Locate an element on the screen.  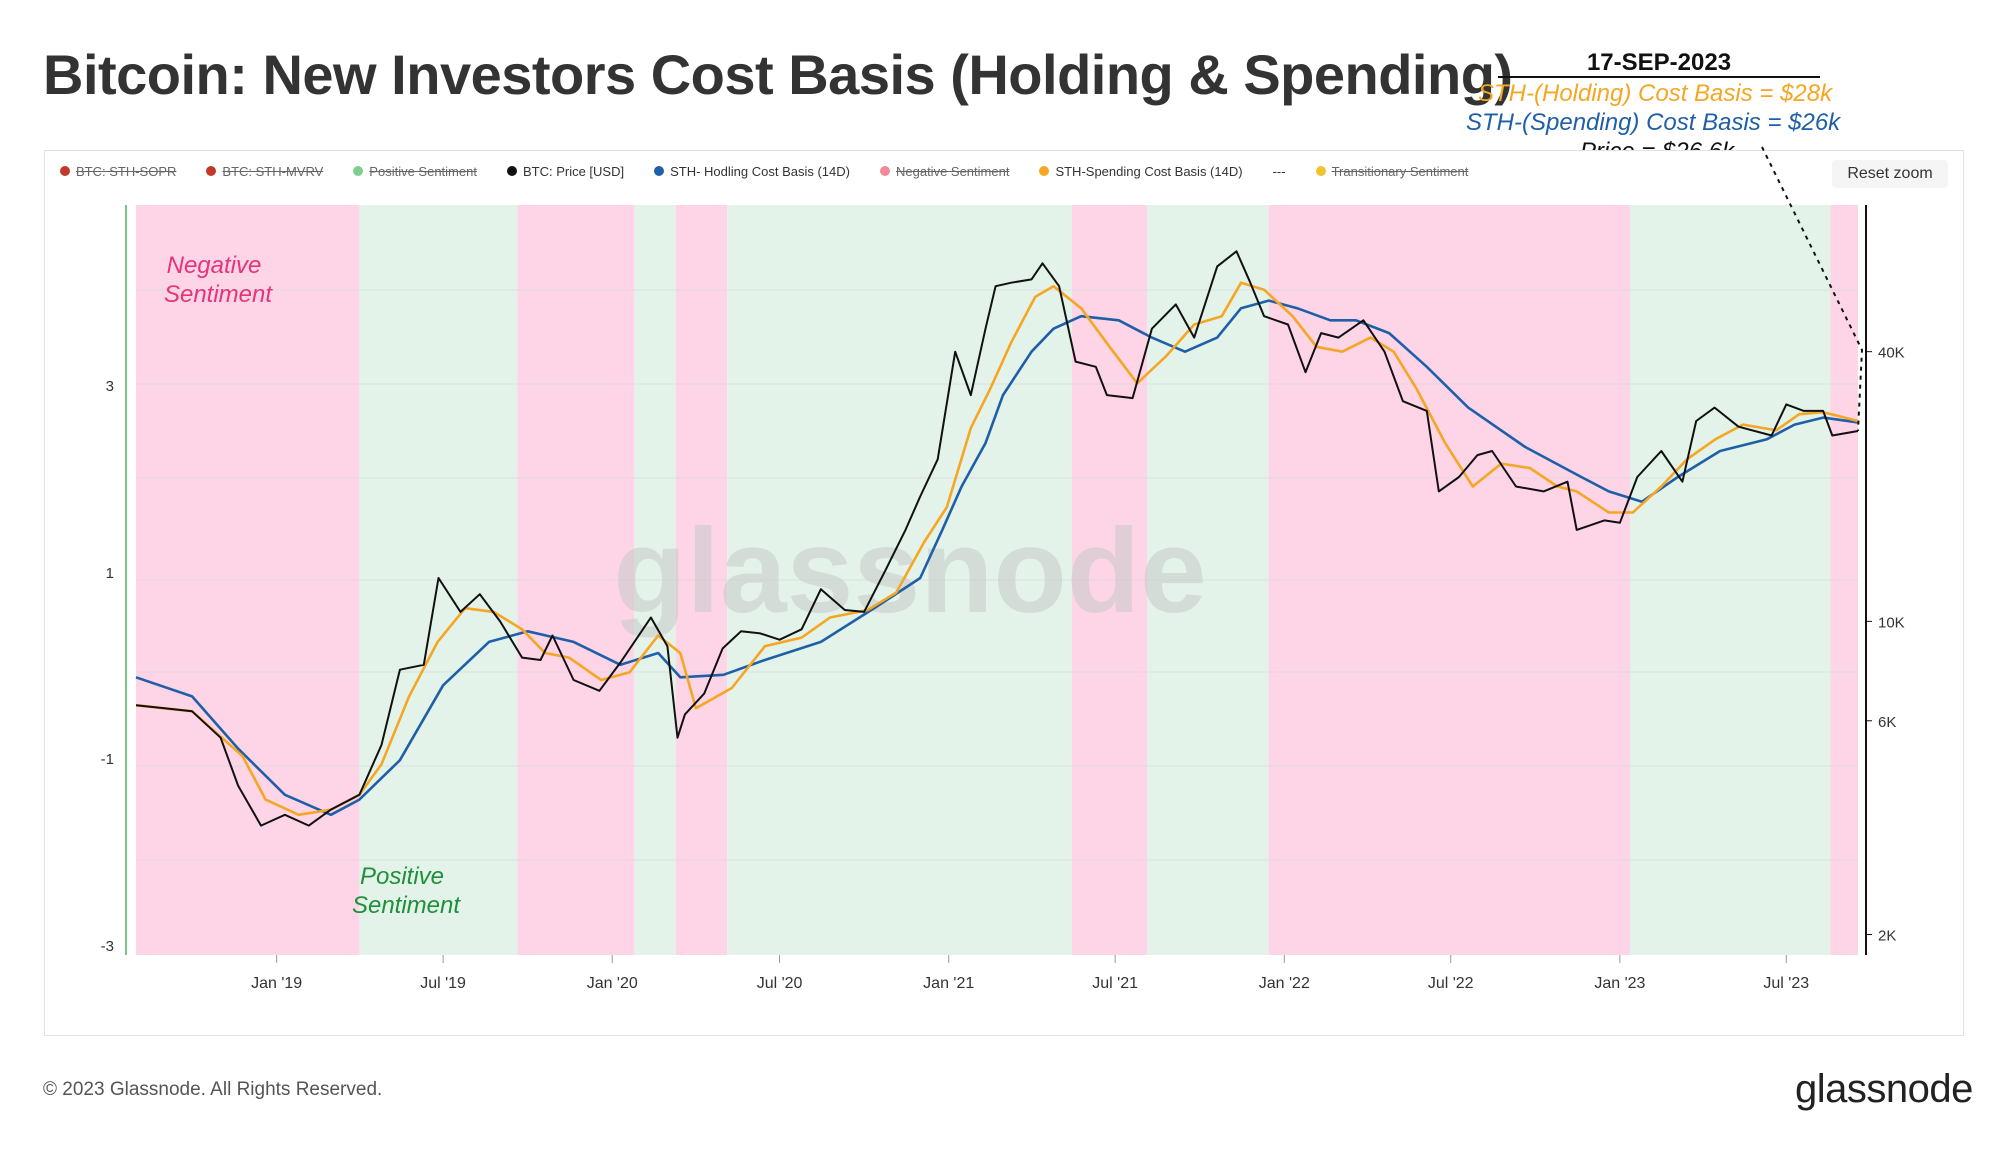
copyright: © 2023 Glassnode. All Rights Reserved. is located at coordinates (213, 1089).